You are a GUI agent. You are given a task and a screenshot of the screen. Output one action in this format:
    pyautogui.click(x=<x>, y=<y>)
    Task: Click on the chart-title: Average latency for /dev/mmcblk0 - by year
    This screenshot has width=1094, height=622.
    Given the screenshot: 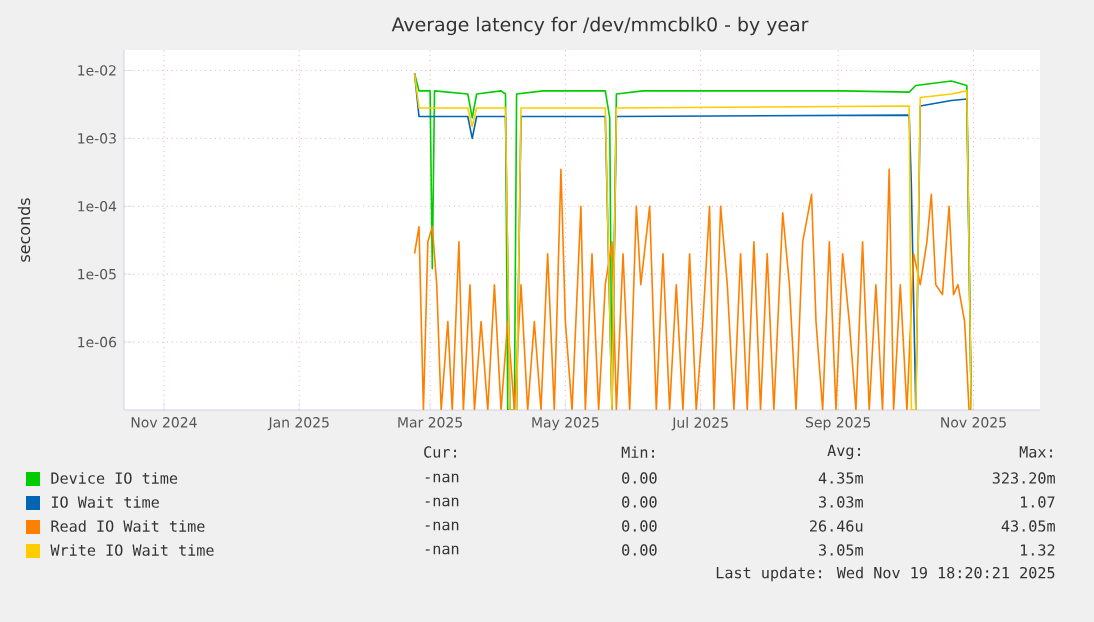 What is the action you would take?
    pyautogui.click(x=600, y=26)
    